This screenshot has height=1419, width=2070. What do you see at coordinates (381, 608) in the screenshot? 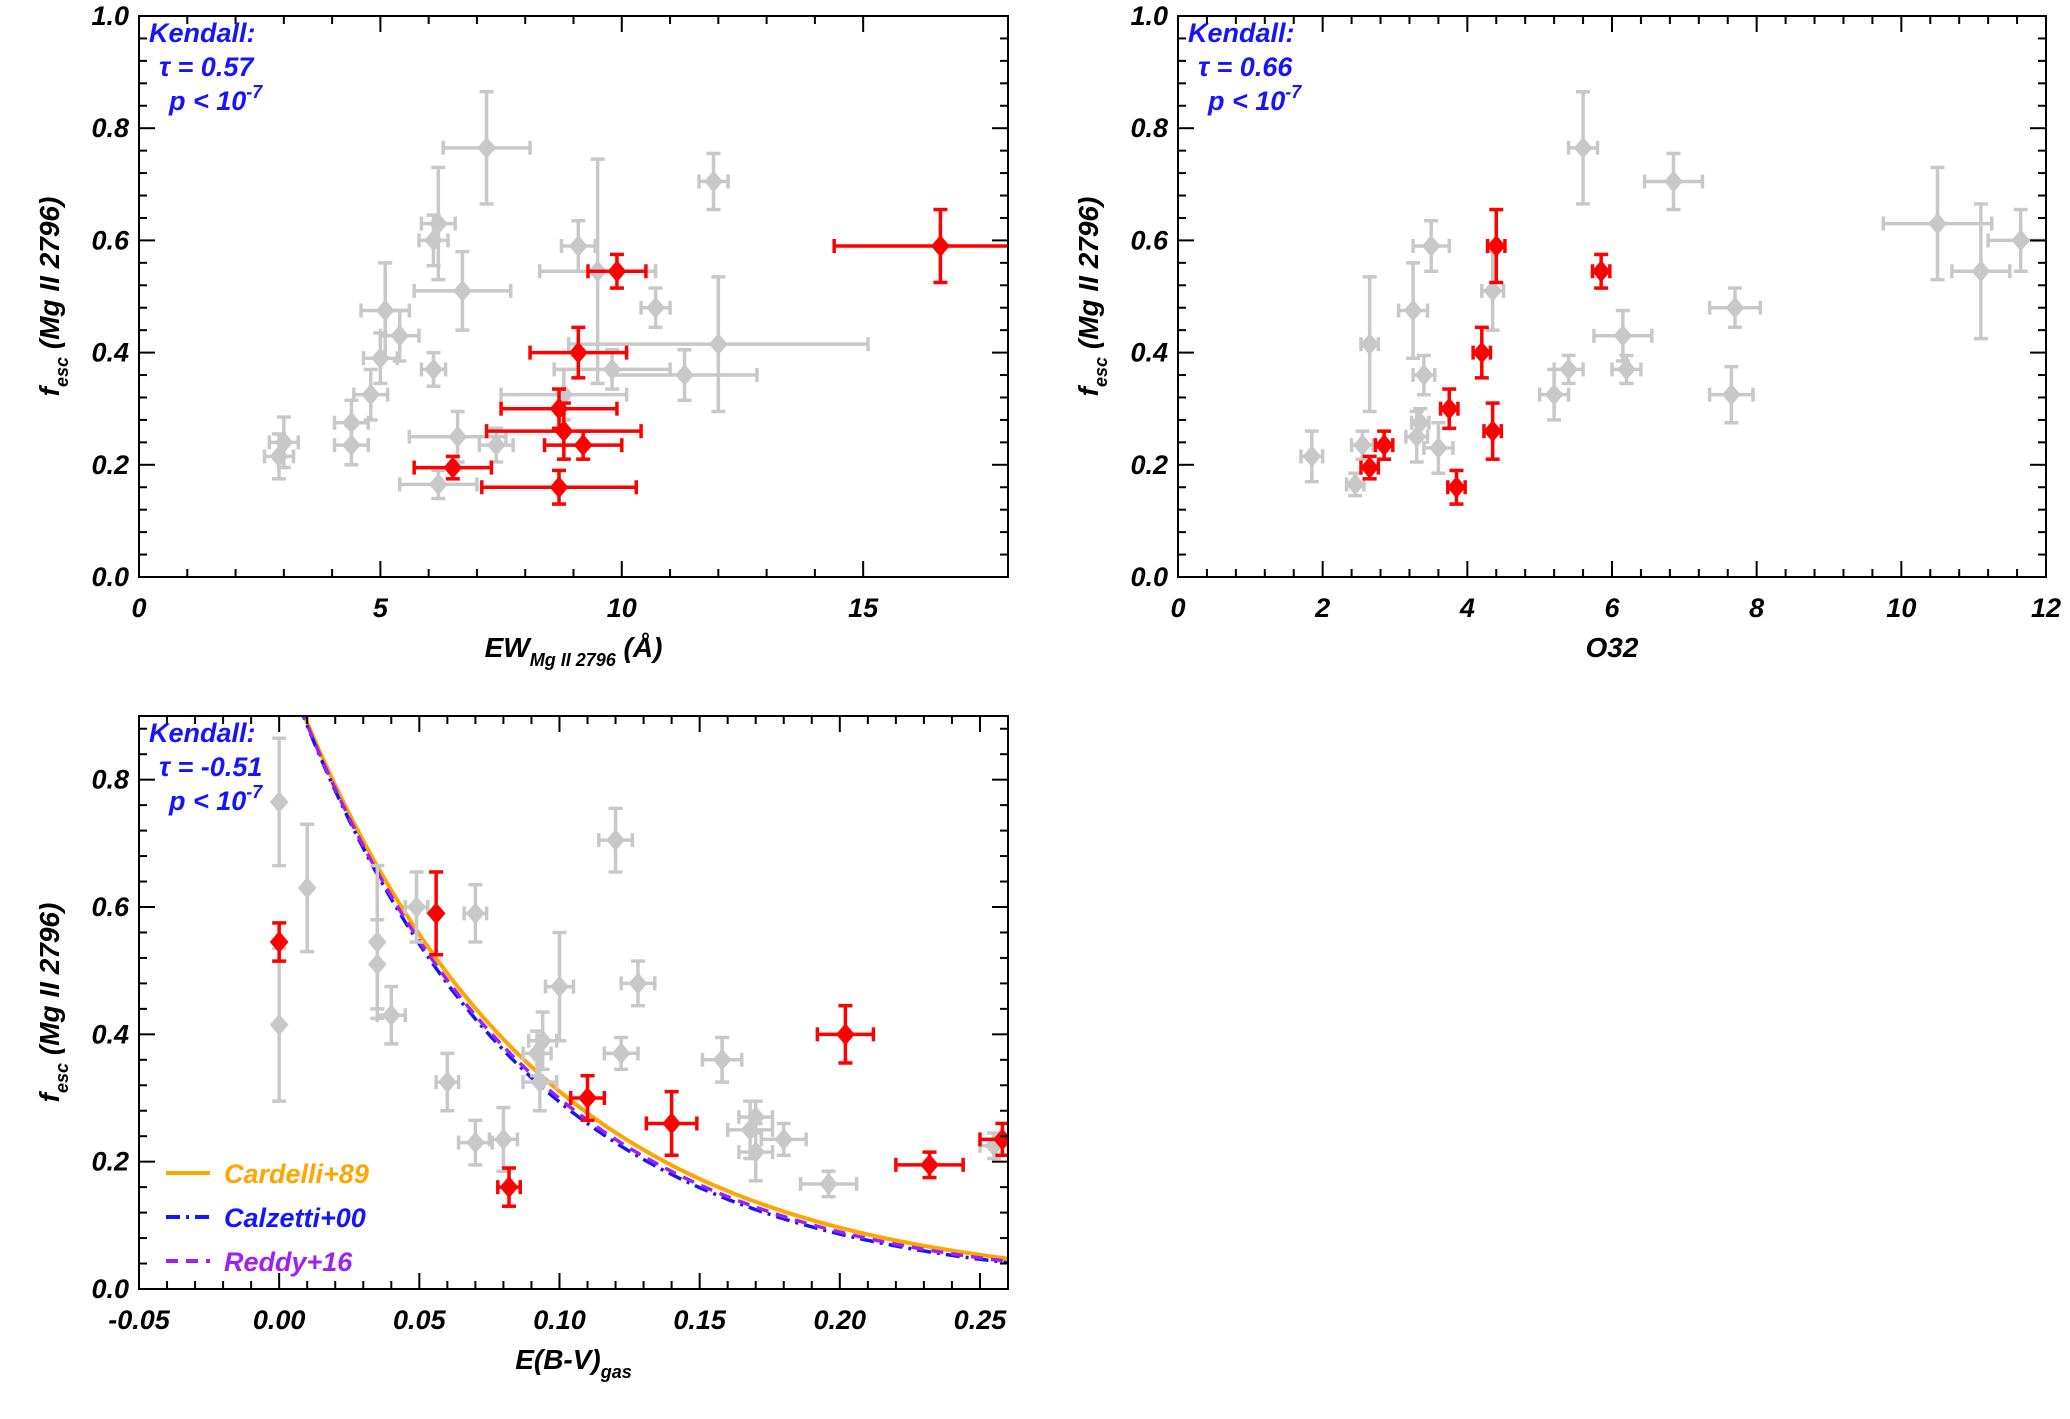
I see `x-tick-label: 5` at bounding box center [381, 608].